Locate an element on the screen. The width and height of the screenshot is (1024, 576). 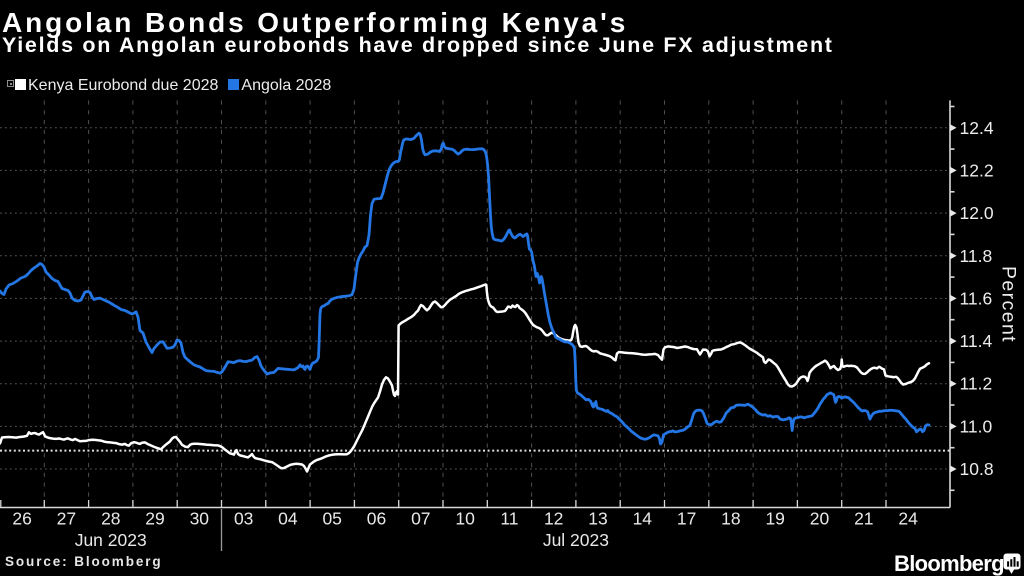
svg-text: 06 is located at coordinates (376, 519).